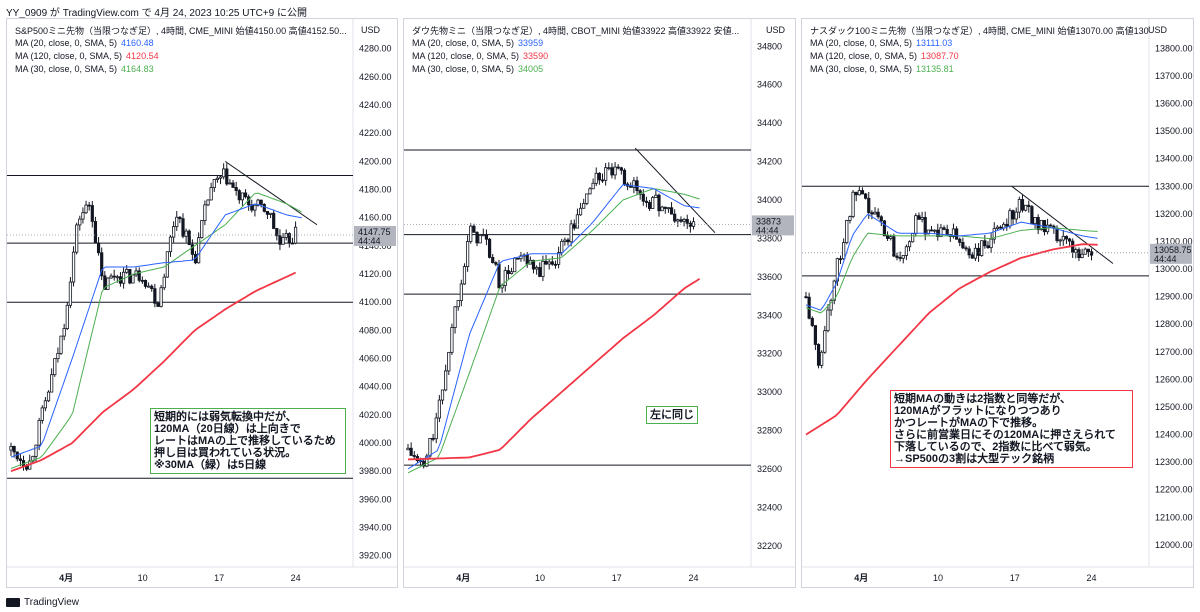 This screenshot has height=612, width=1200. I want to click on y-tick-label: 33000, so click(769, 392).